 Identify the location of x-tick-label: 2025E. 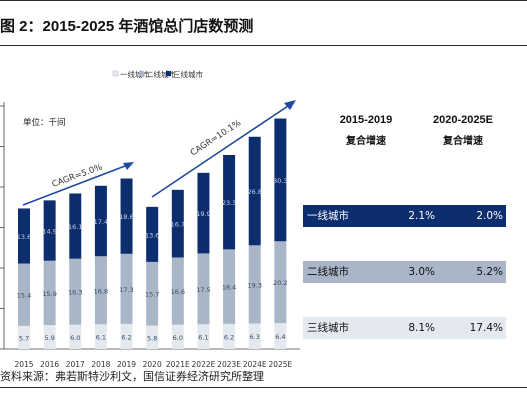
(280, 364).